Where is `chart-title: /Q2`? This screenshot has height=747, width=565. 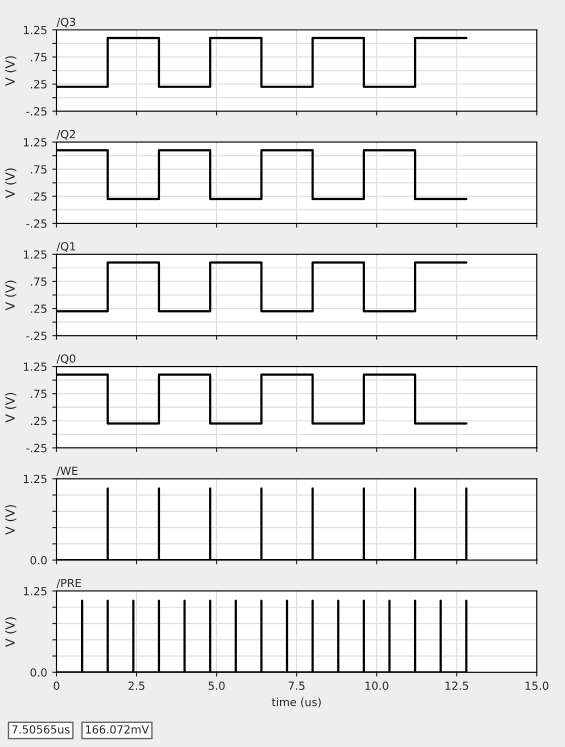
chart-title: /Q2 is located at coordinates (65, 135).